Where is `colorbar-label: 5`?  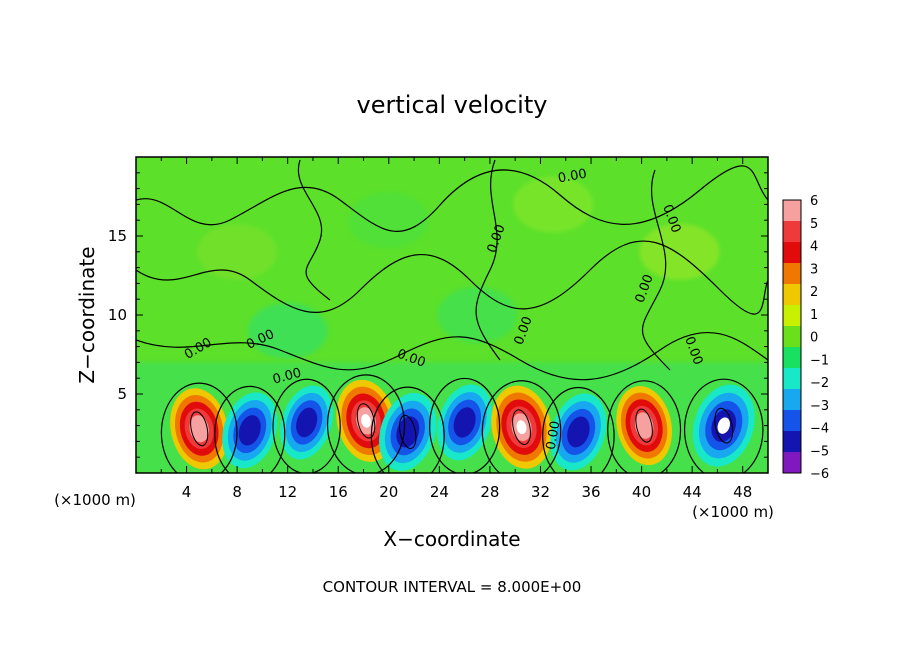
colorbar-label: 5 is located at coordinates (814, 224).